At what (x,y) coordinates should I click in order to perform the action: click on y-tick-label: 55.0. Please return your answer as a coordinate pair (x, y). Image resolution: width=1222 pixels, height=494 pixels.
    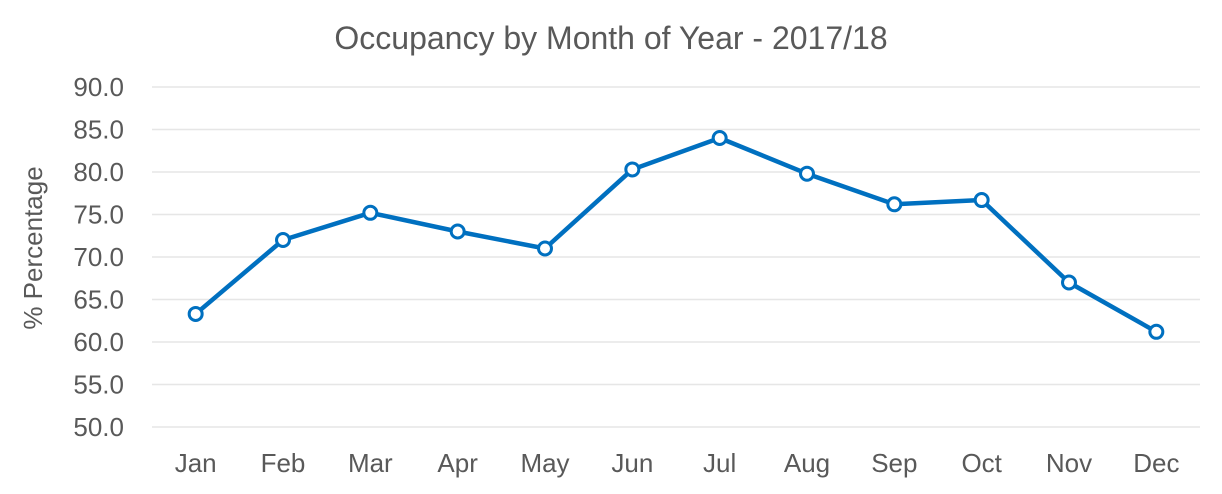
    Looking at the image, I should click on (98, 385).